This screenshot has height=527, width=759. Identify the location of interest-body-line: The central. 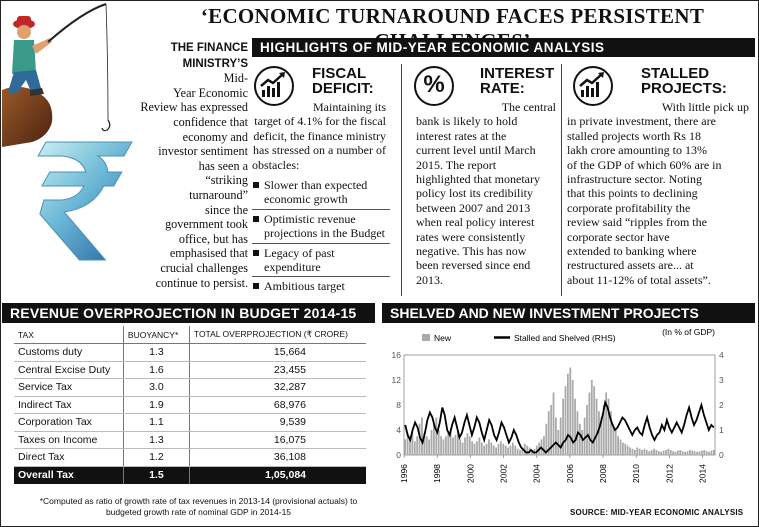
(528, 107).